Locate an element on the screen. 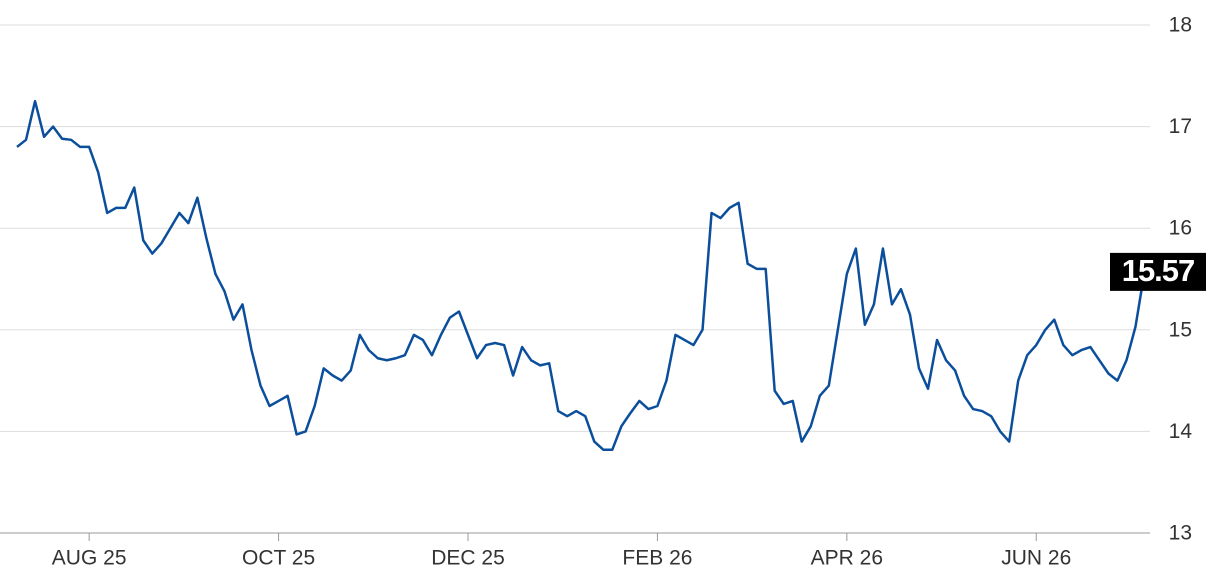 This screenshot has width=1208, height=576. y-tick-label: 14 is located at coordinates (1181, 431).